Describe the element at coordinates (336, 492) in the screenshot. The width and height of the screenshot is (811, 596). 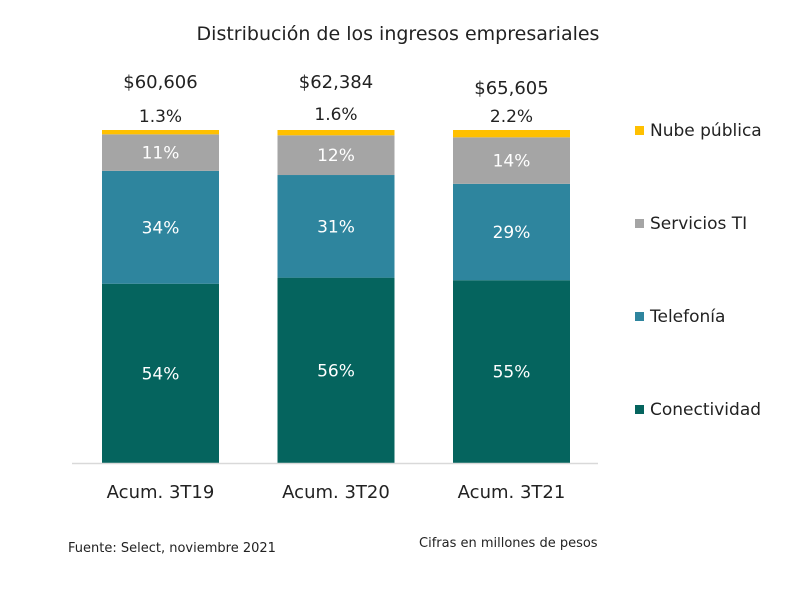
I see `x-tick-label: Acum. 3T20` at that location.